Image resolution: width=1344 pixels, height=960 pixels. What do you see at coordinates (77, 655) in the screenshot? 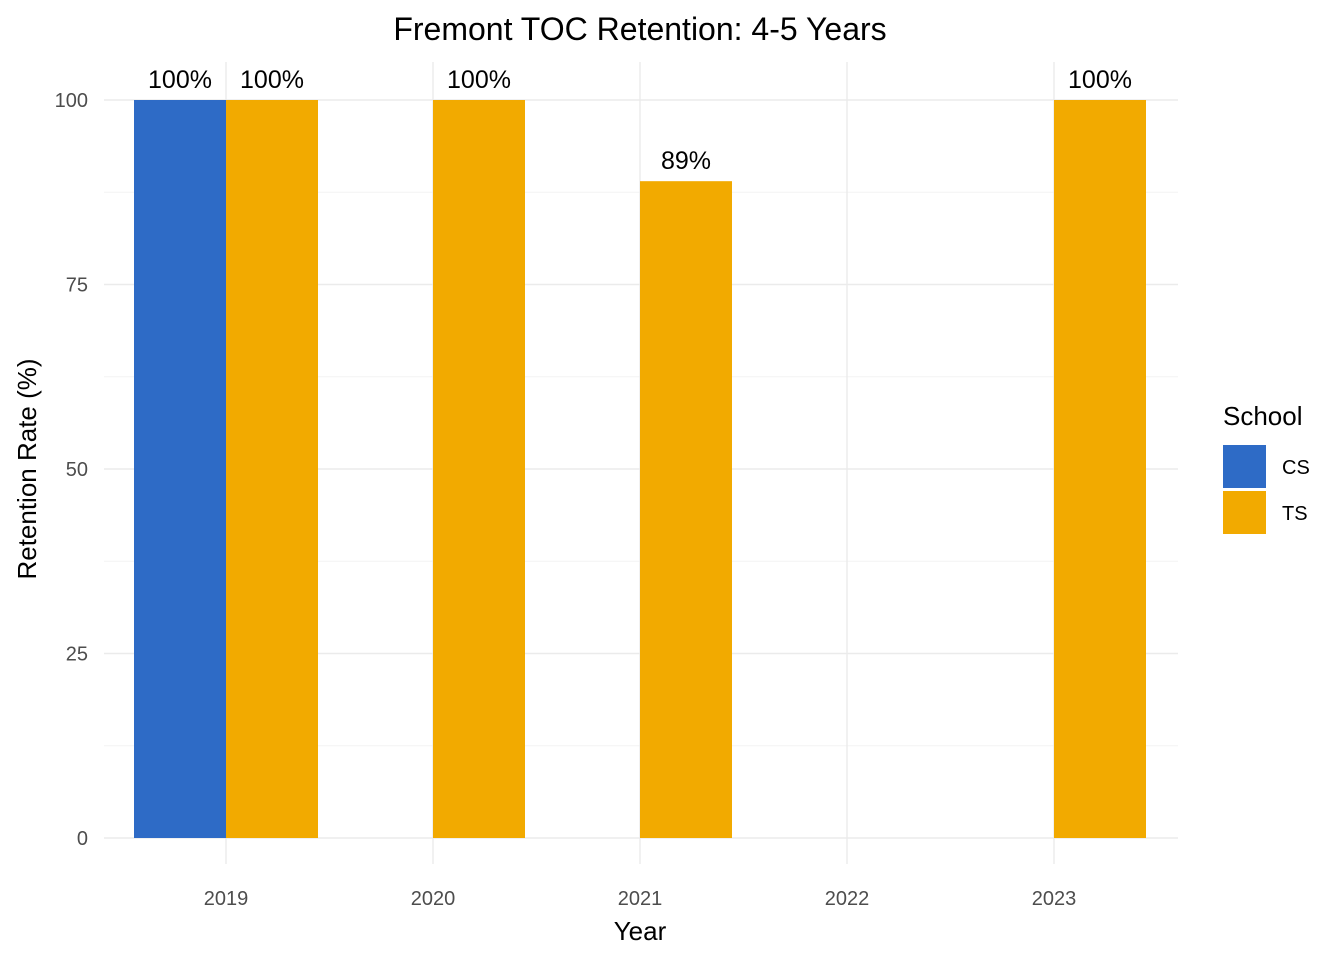
I see `y-tick-label: 25` at bounding box center [77, 655].